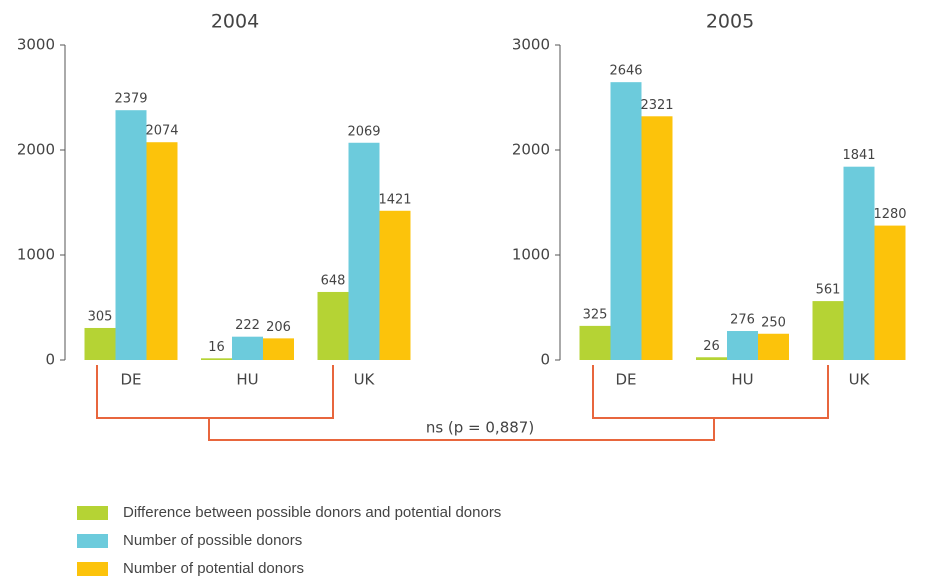 The width and height of the screenshot is (927, 581). I want to click on annotation: ns (p = 0,887), so click(480, 428).